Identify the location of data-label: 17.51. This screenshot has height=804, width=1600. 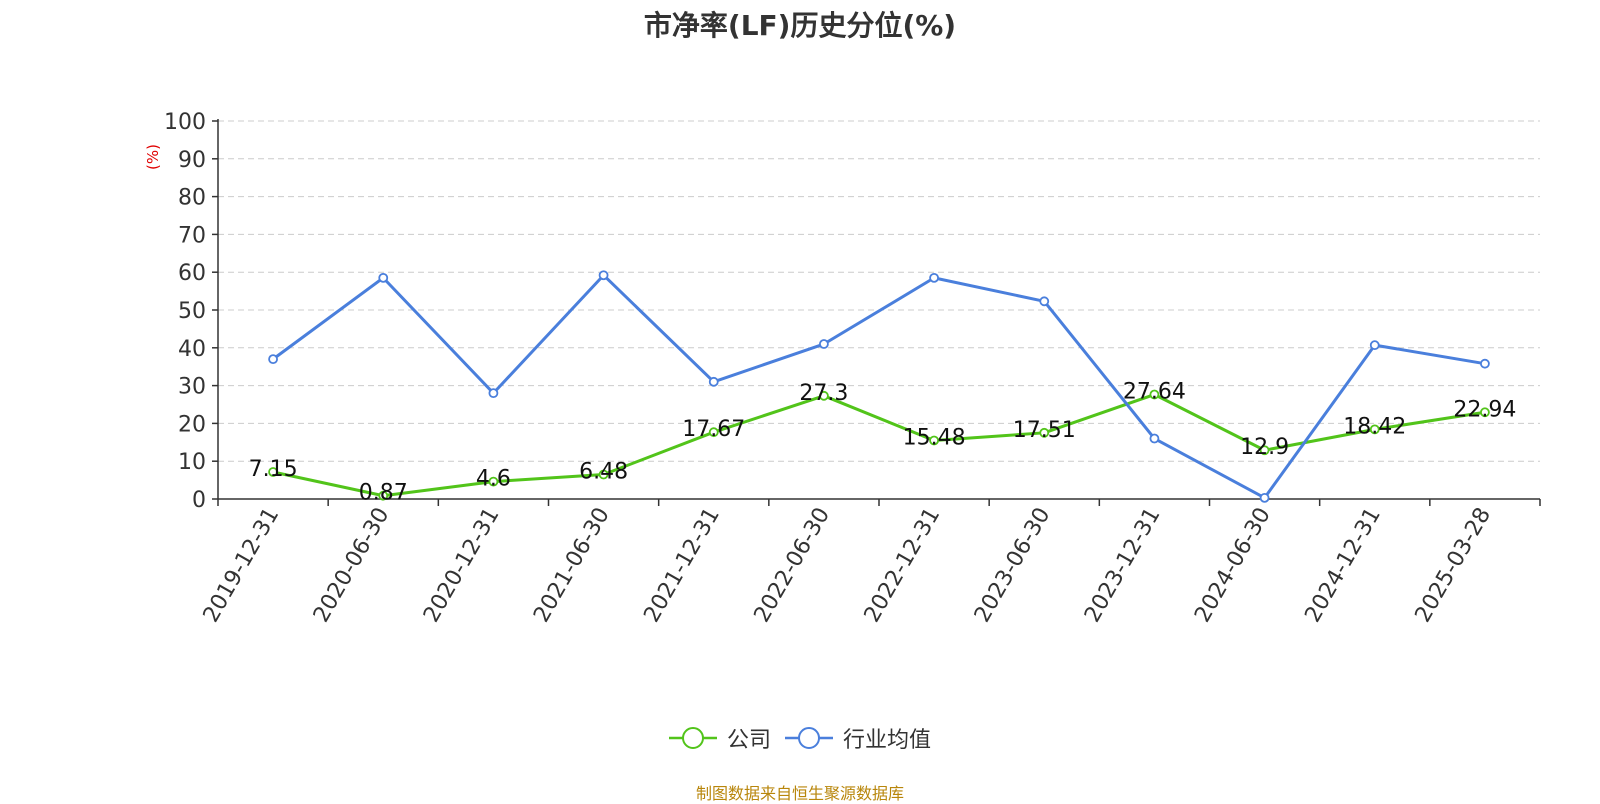
(1044, 430).